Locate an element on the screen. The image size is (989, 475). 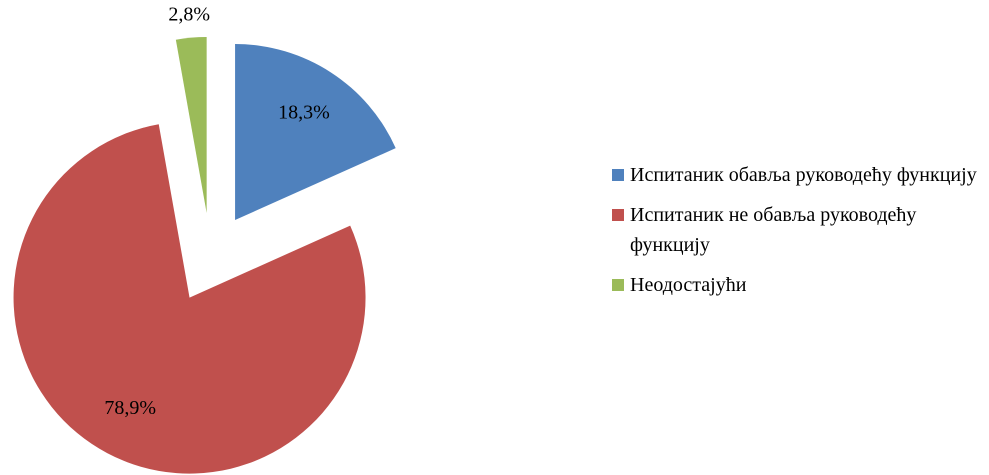
data-label: 18,3% is located at coordinates (304, 112).